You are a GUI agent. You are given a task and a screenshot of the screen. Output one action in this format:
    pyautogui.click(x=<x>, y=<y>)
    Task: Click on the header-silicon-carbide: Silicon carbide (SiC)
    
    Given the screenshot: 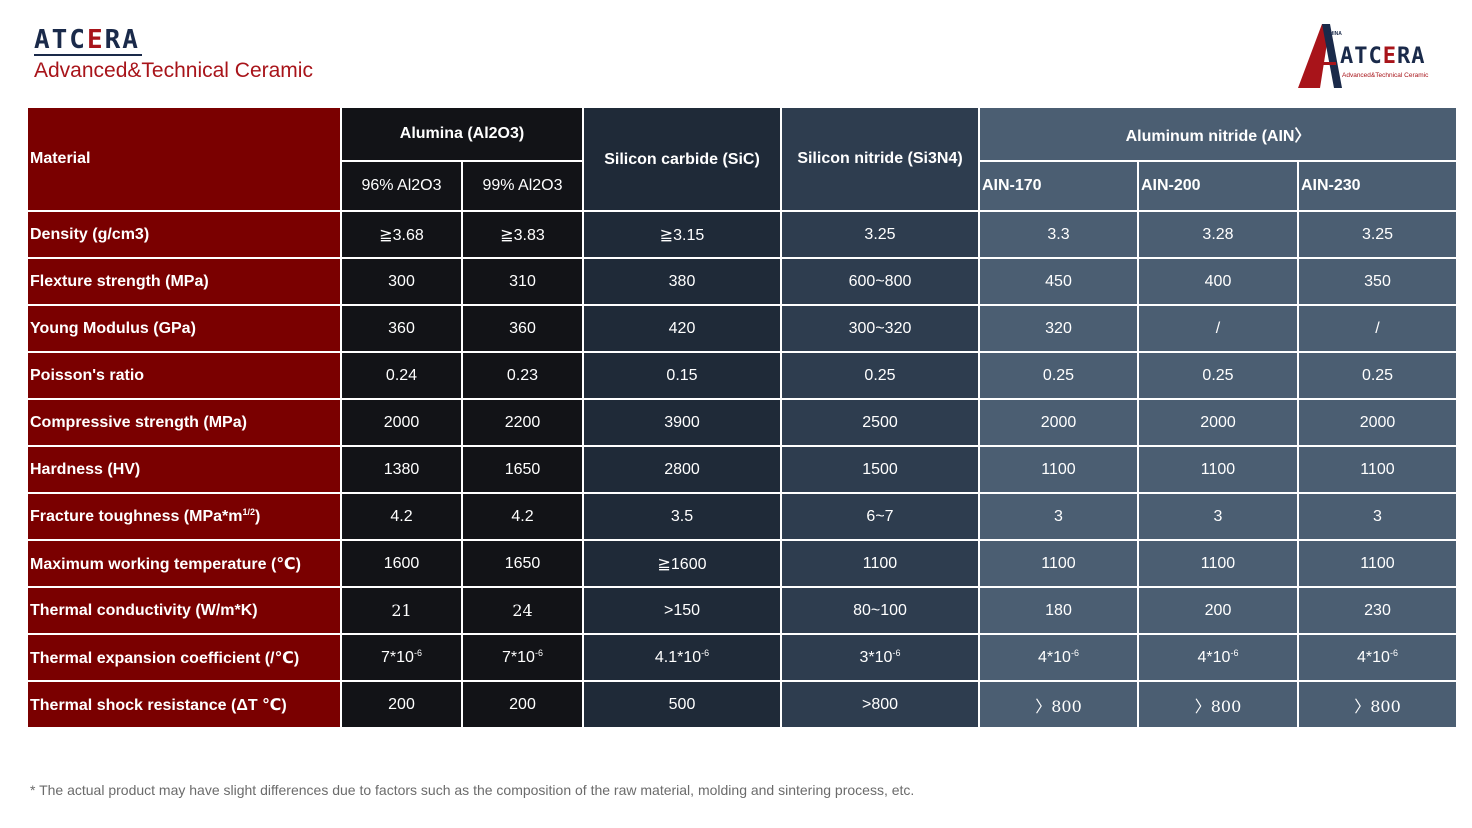 What is the action you would take?
    pyautogui.click(x=682, y=159)
    